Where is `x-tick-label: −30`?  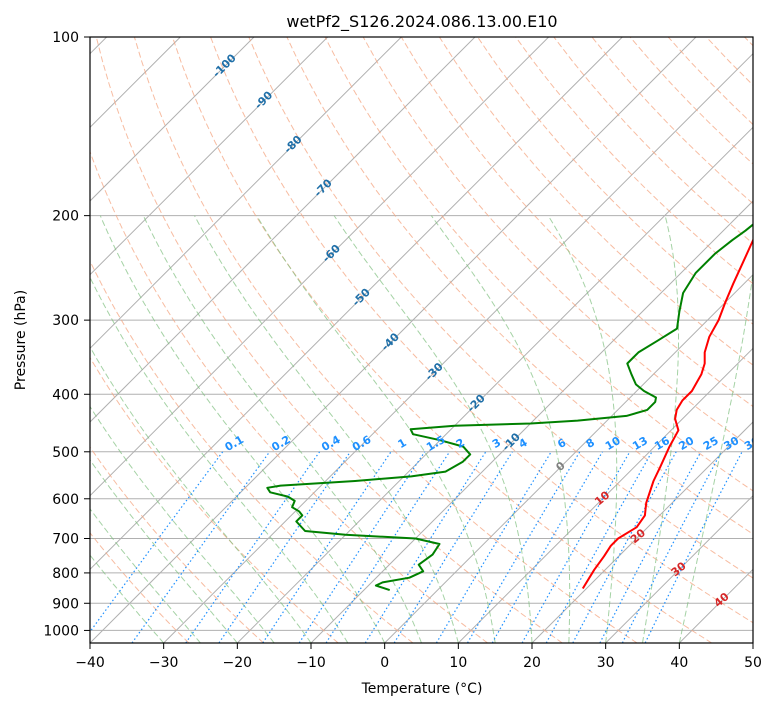 x-tick-label: −30 is located at coordinates (164, 663).